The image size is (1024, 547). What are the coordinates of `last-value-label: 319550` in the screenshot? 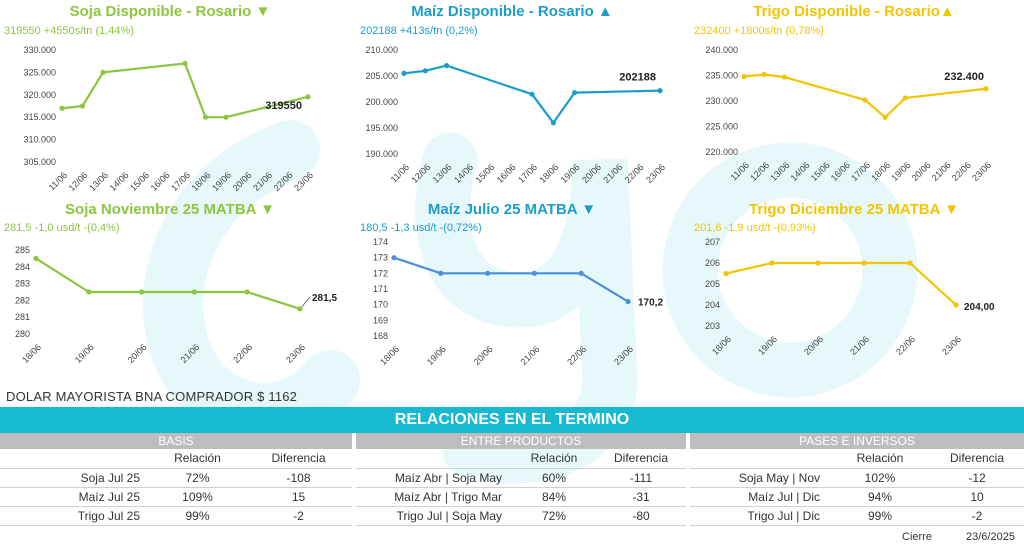 It's located at (283, 106).